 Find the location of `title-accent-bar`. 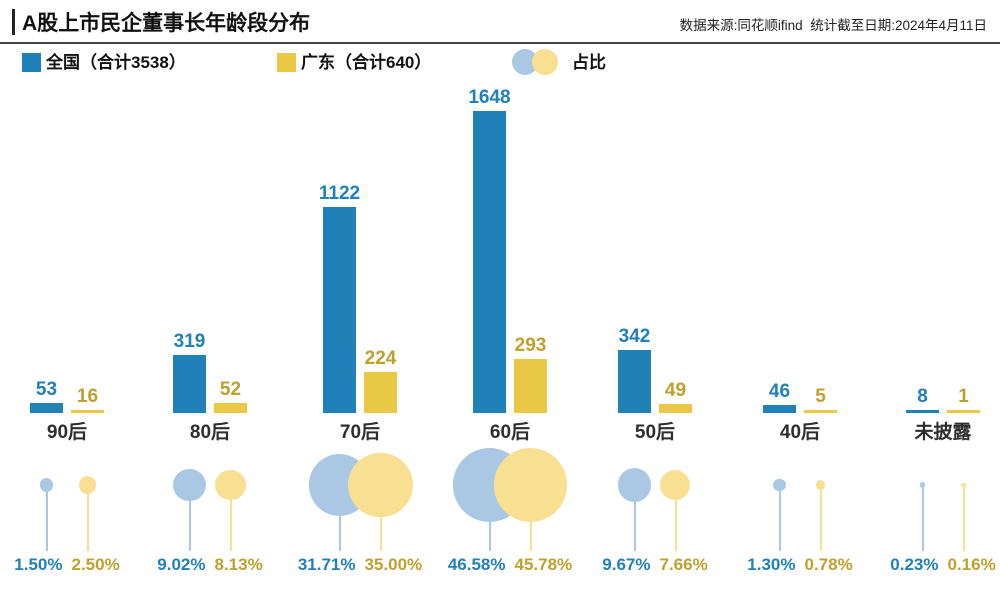

title-accent-bar is located at coordinates (13, 22).